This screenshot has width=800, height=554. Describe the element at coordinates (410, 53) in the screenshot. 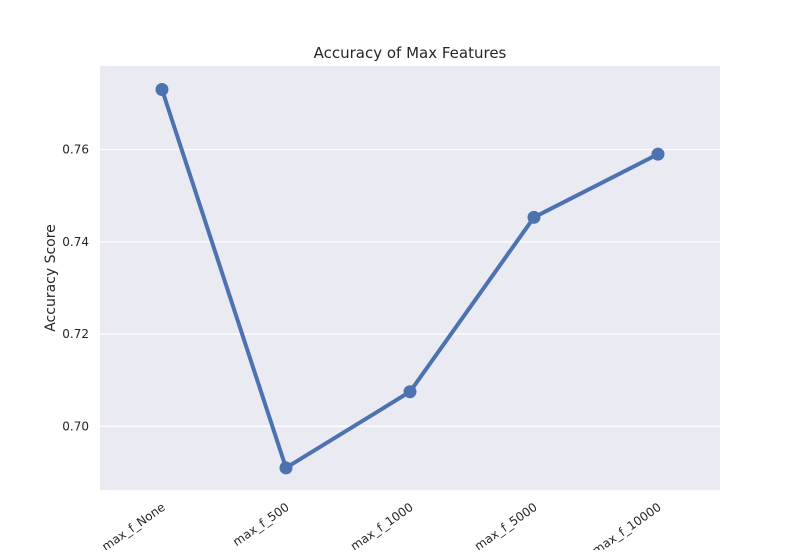

I see `chart-title: Accuracy of Max Features` at that location.